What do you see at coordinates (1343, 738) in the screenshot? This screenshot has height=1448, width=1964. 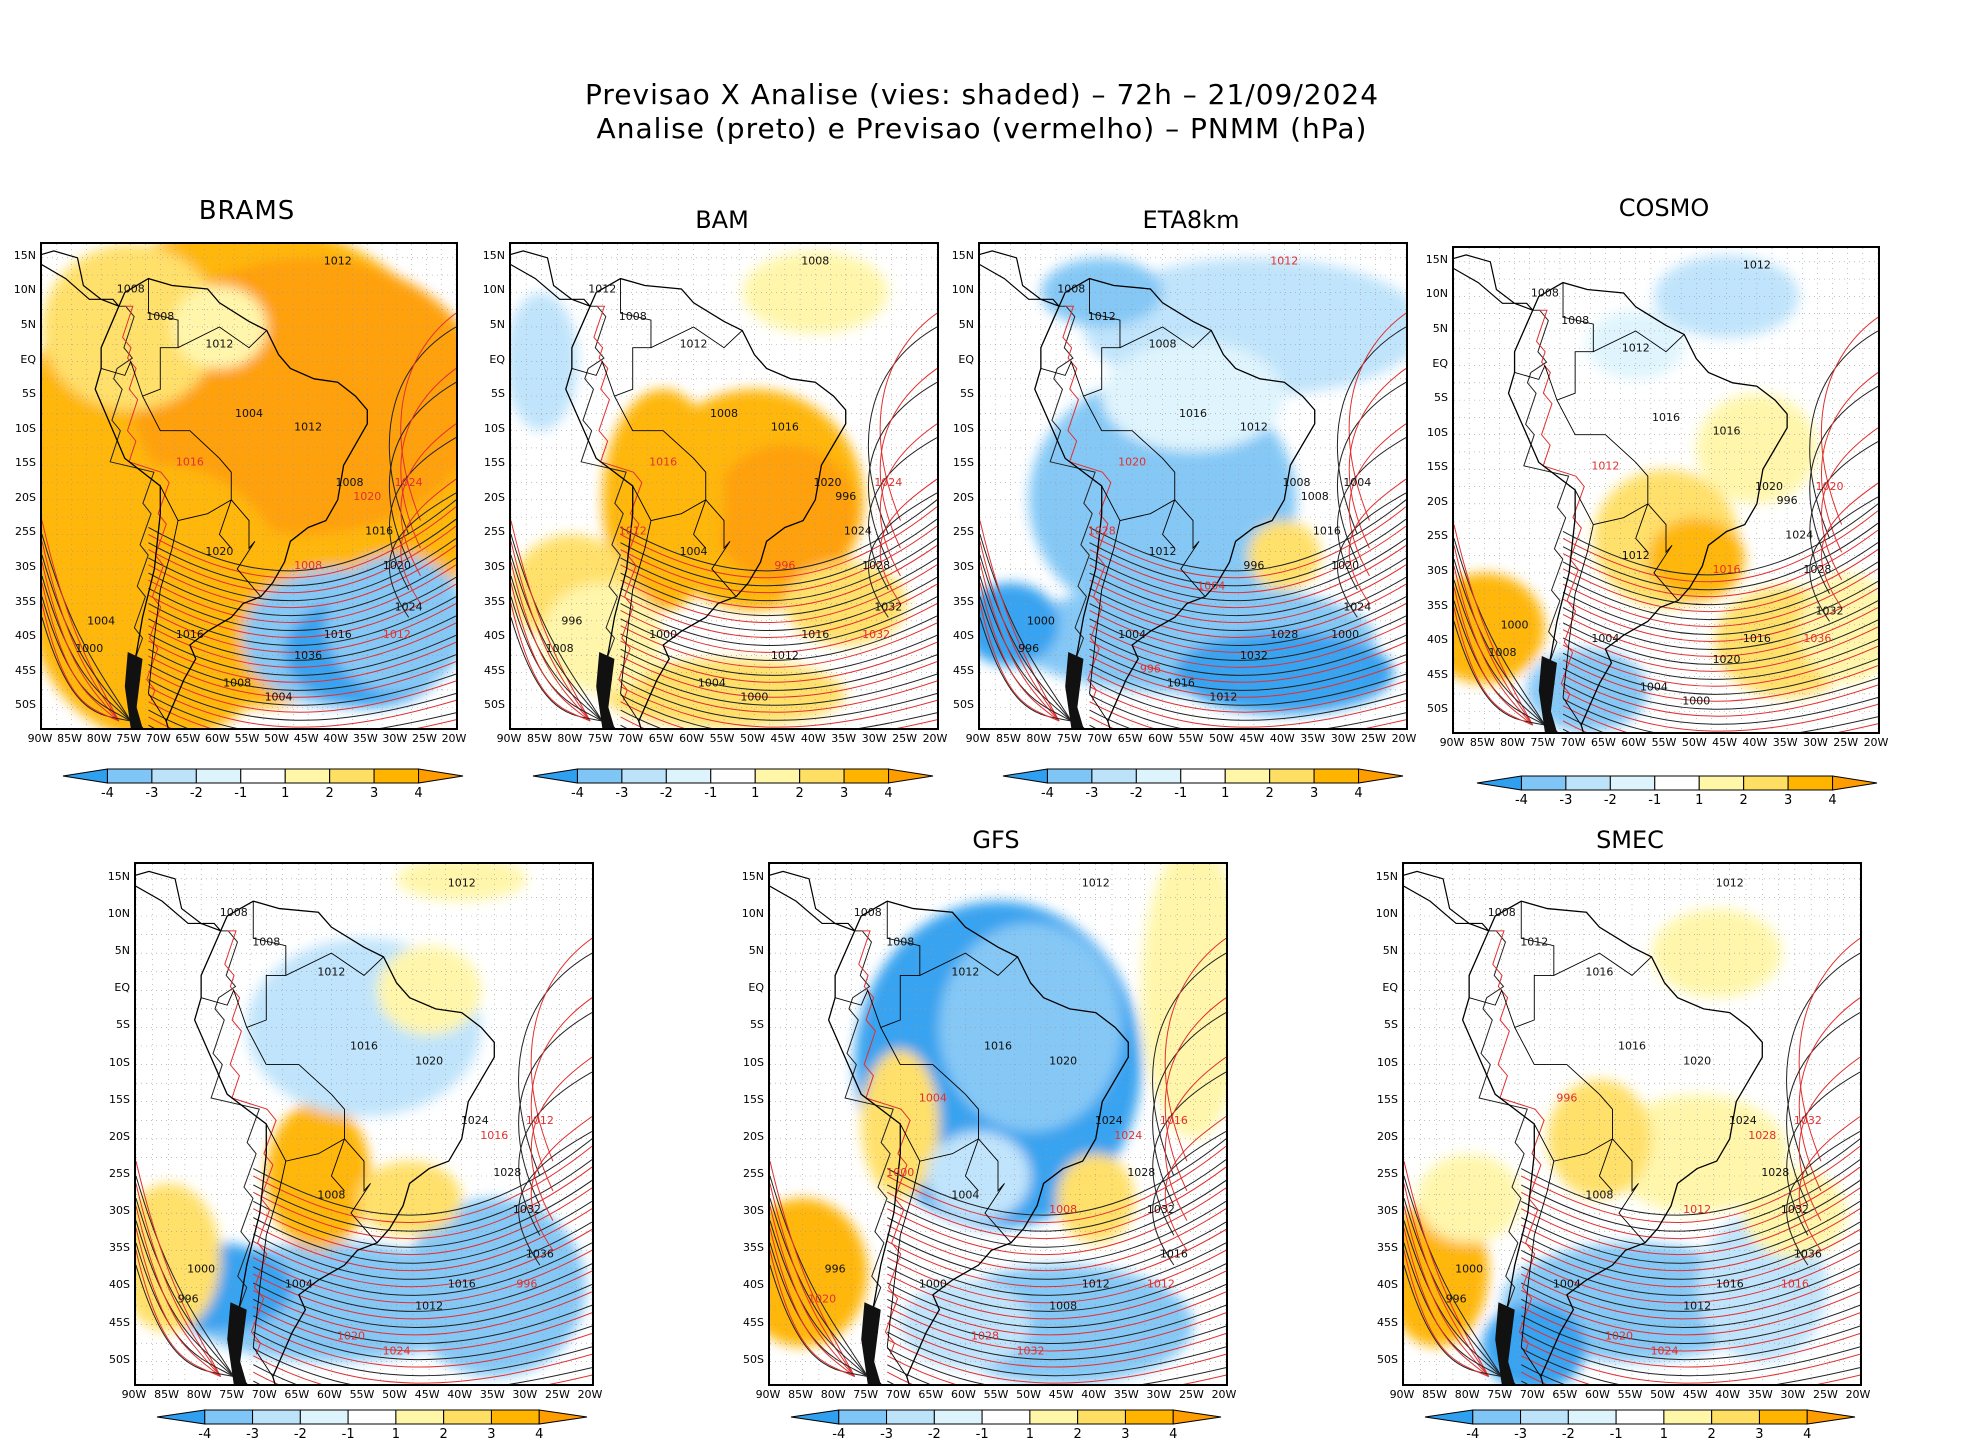 I see `lon-tick-label: 30W` at bounding box center [1343, 738].